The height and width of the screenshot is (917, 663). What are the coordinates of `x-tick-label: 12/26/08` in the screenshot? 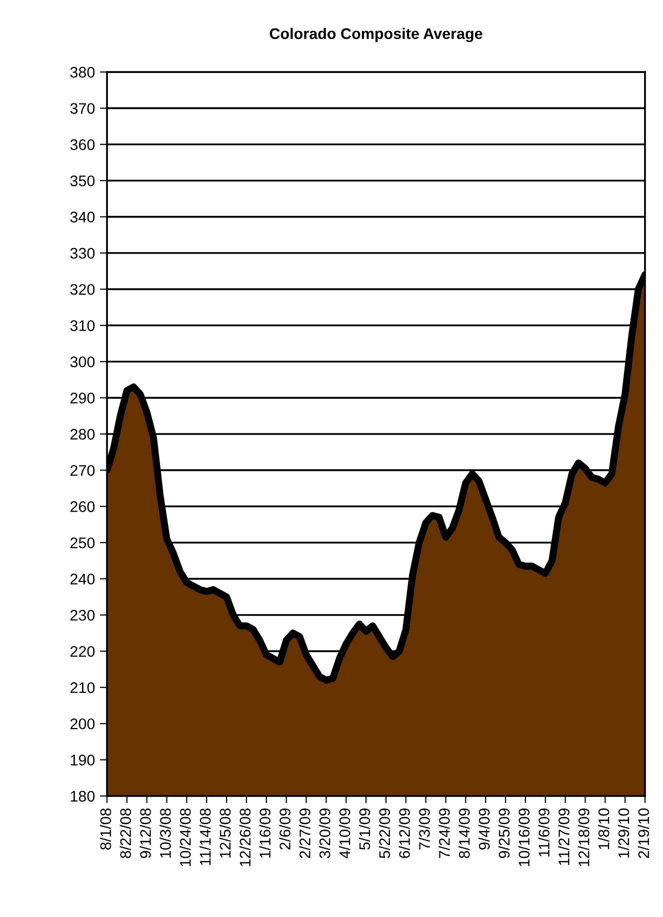 It's located at (245, 837).